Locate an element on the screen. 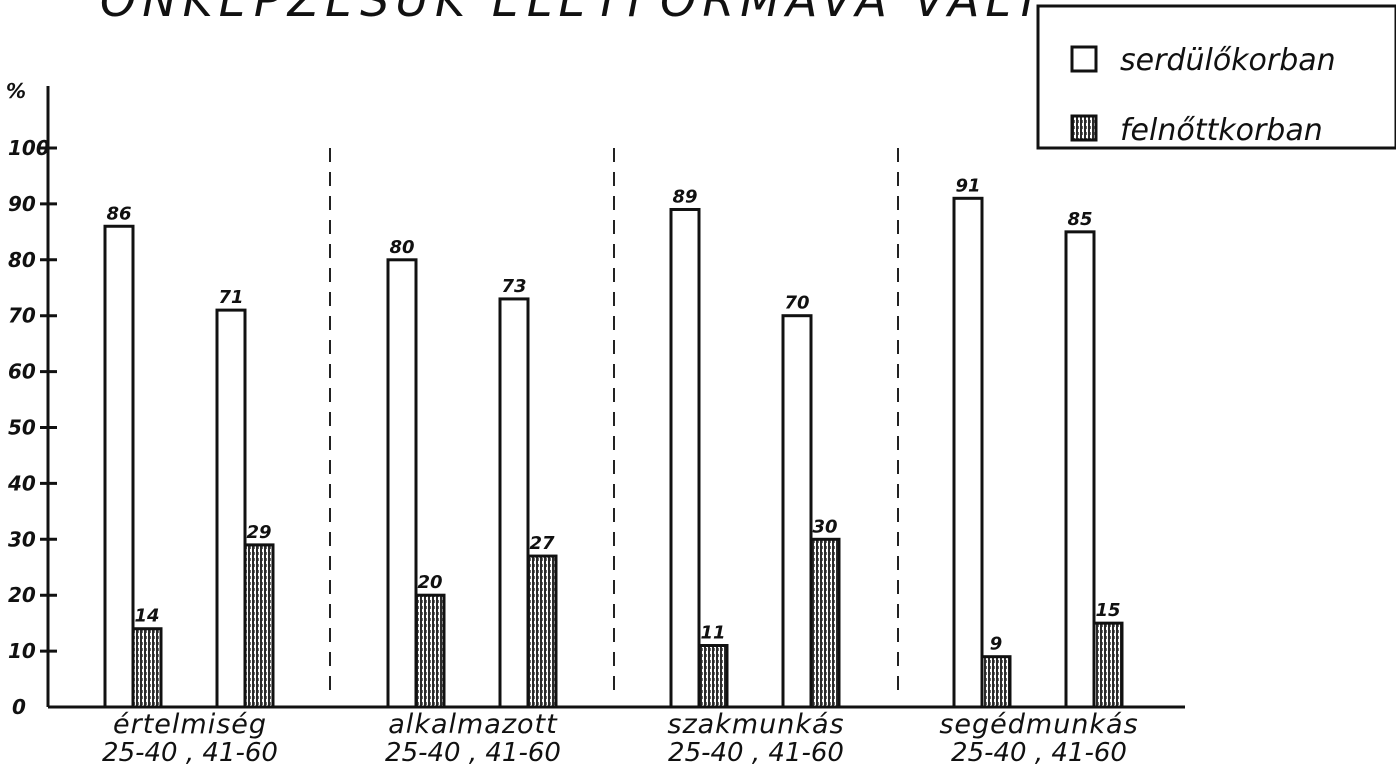 This screenshot has width=1396, height=769. legend-swatch-felnottkorban is located at coordinates (1084, 128).